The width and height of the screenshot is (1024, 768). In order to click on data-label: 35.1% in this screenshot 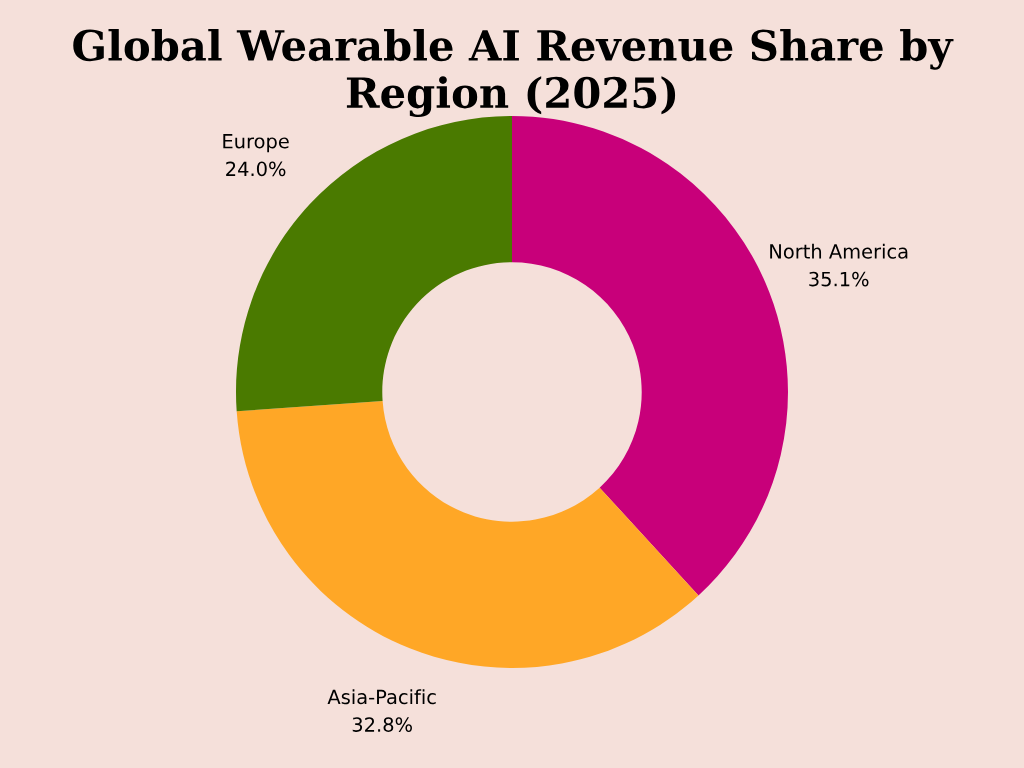, I will do `click(839, 279)`.